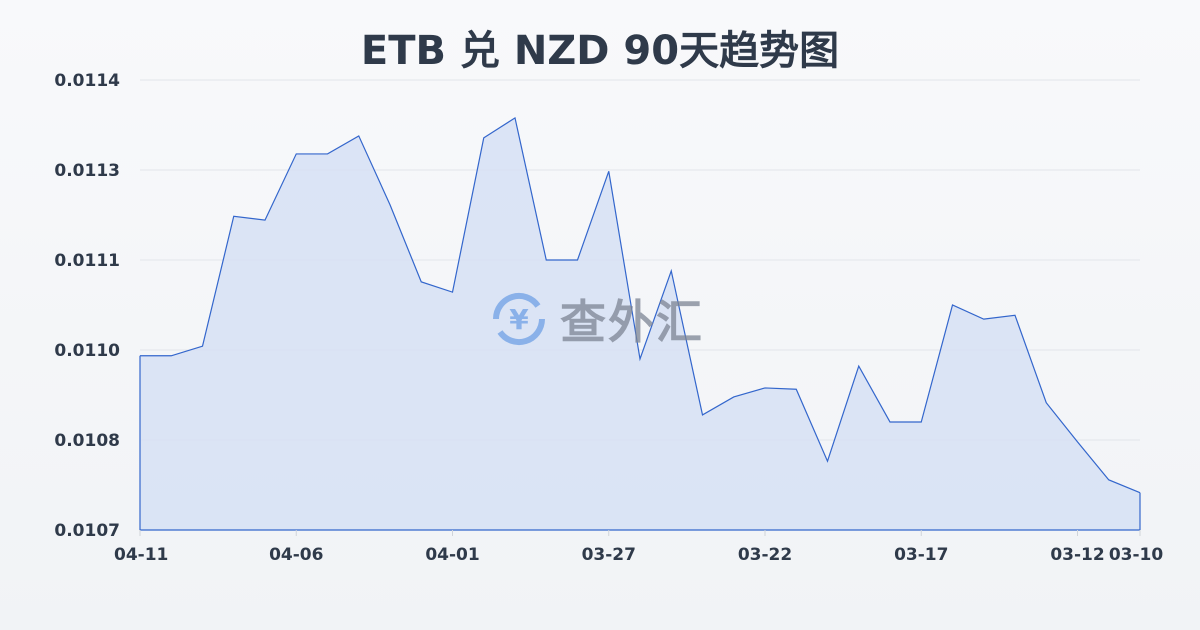 The height and width of the screenshot is (630, 1200). Describe the element at coordinates (632, 322) in the screenshot. I see `watermark-text: 查外汇` at that location.